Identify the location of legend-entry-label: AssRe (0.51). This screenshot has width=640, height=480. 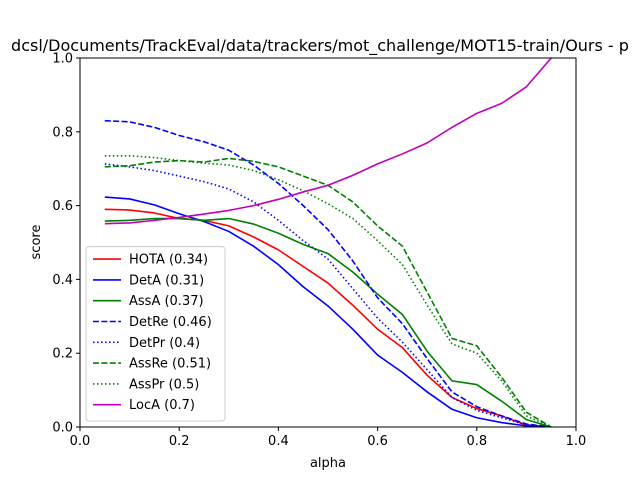
(170, 364).